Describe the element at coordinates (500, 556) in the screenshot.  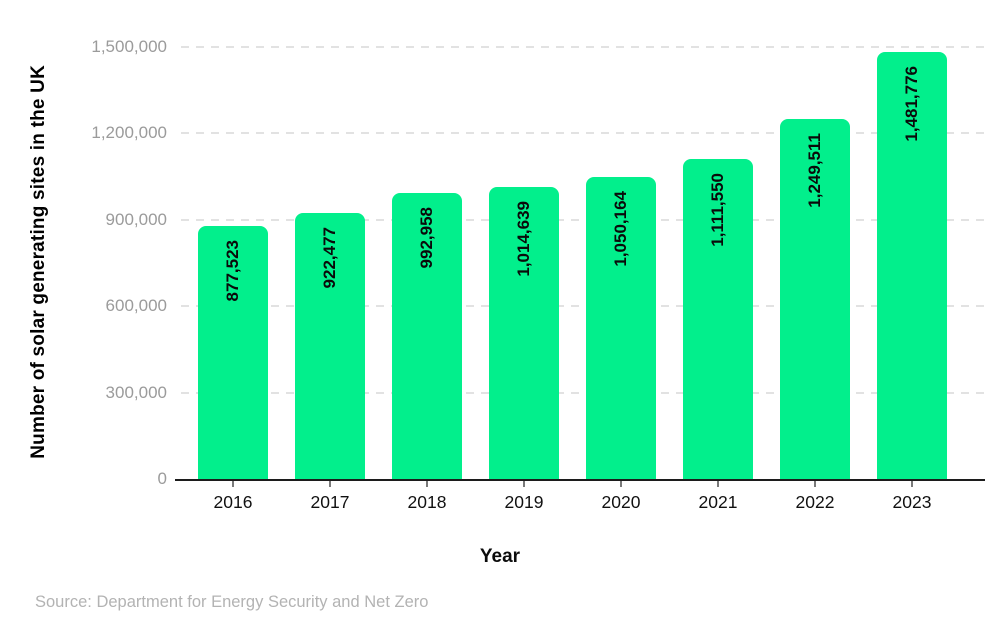
I see `x-axis-title: Year` at that location.